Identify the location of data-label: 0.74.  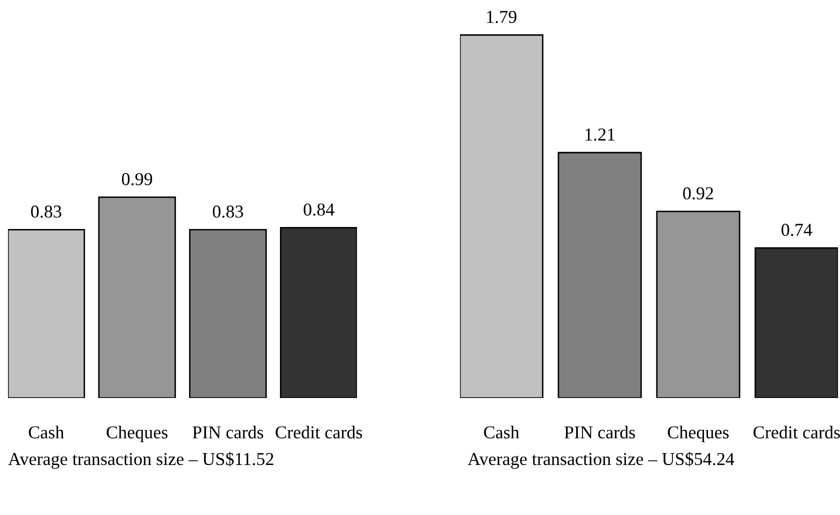
(797, 230).